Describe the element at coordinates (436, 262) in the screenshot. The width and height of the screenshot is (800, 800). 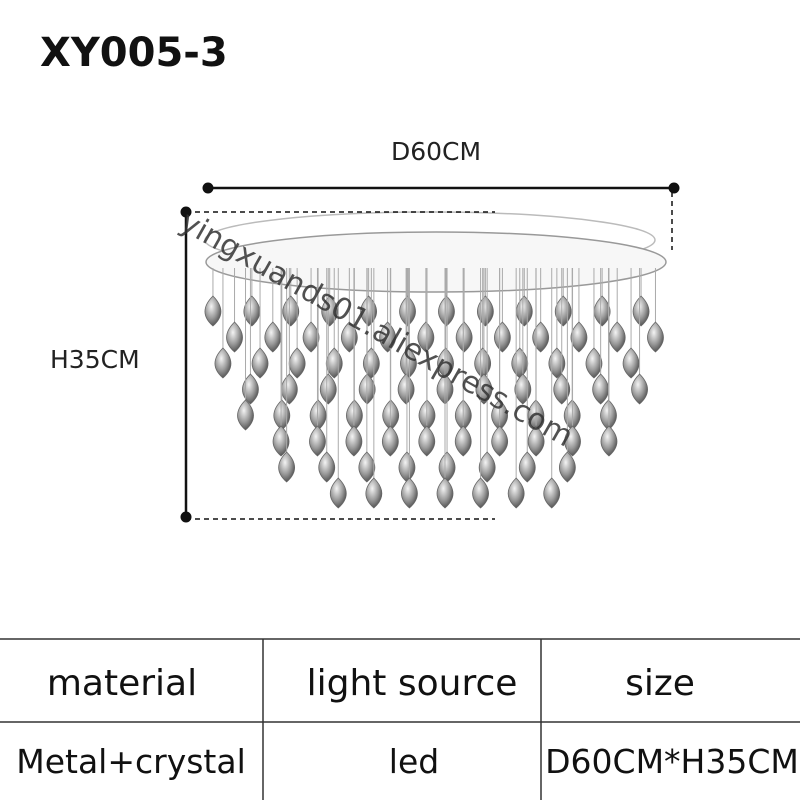
I see `canopy-plate` at that location.